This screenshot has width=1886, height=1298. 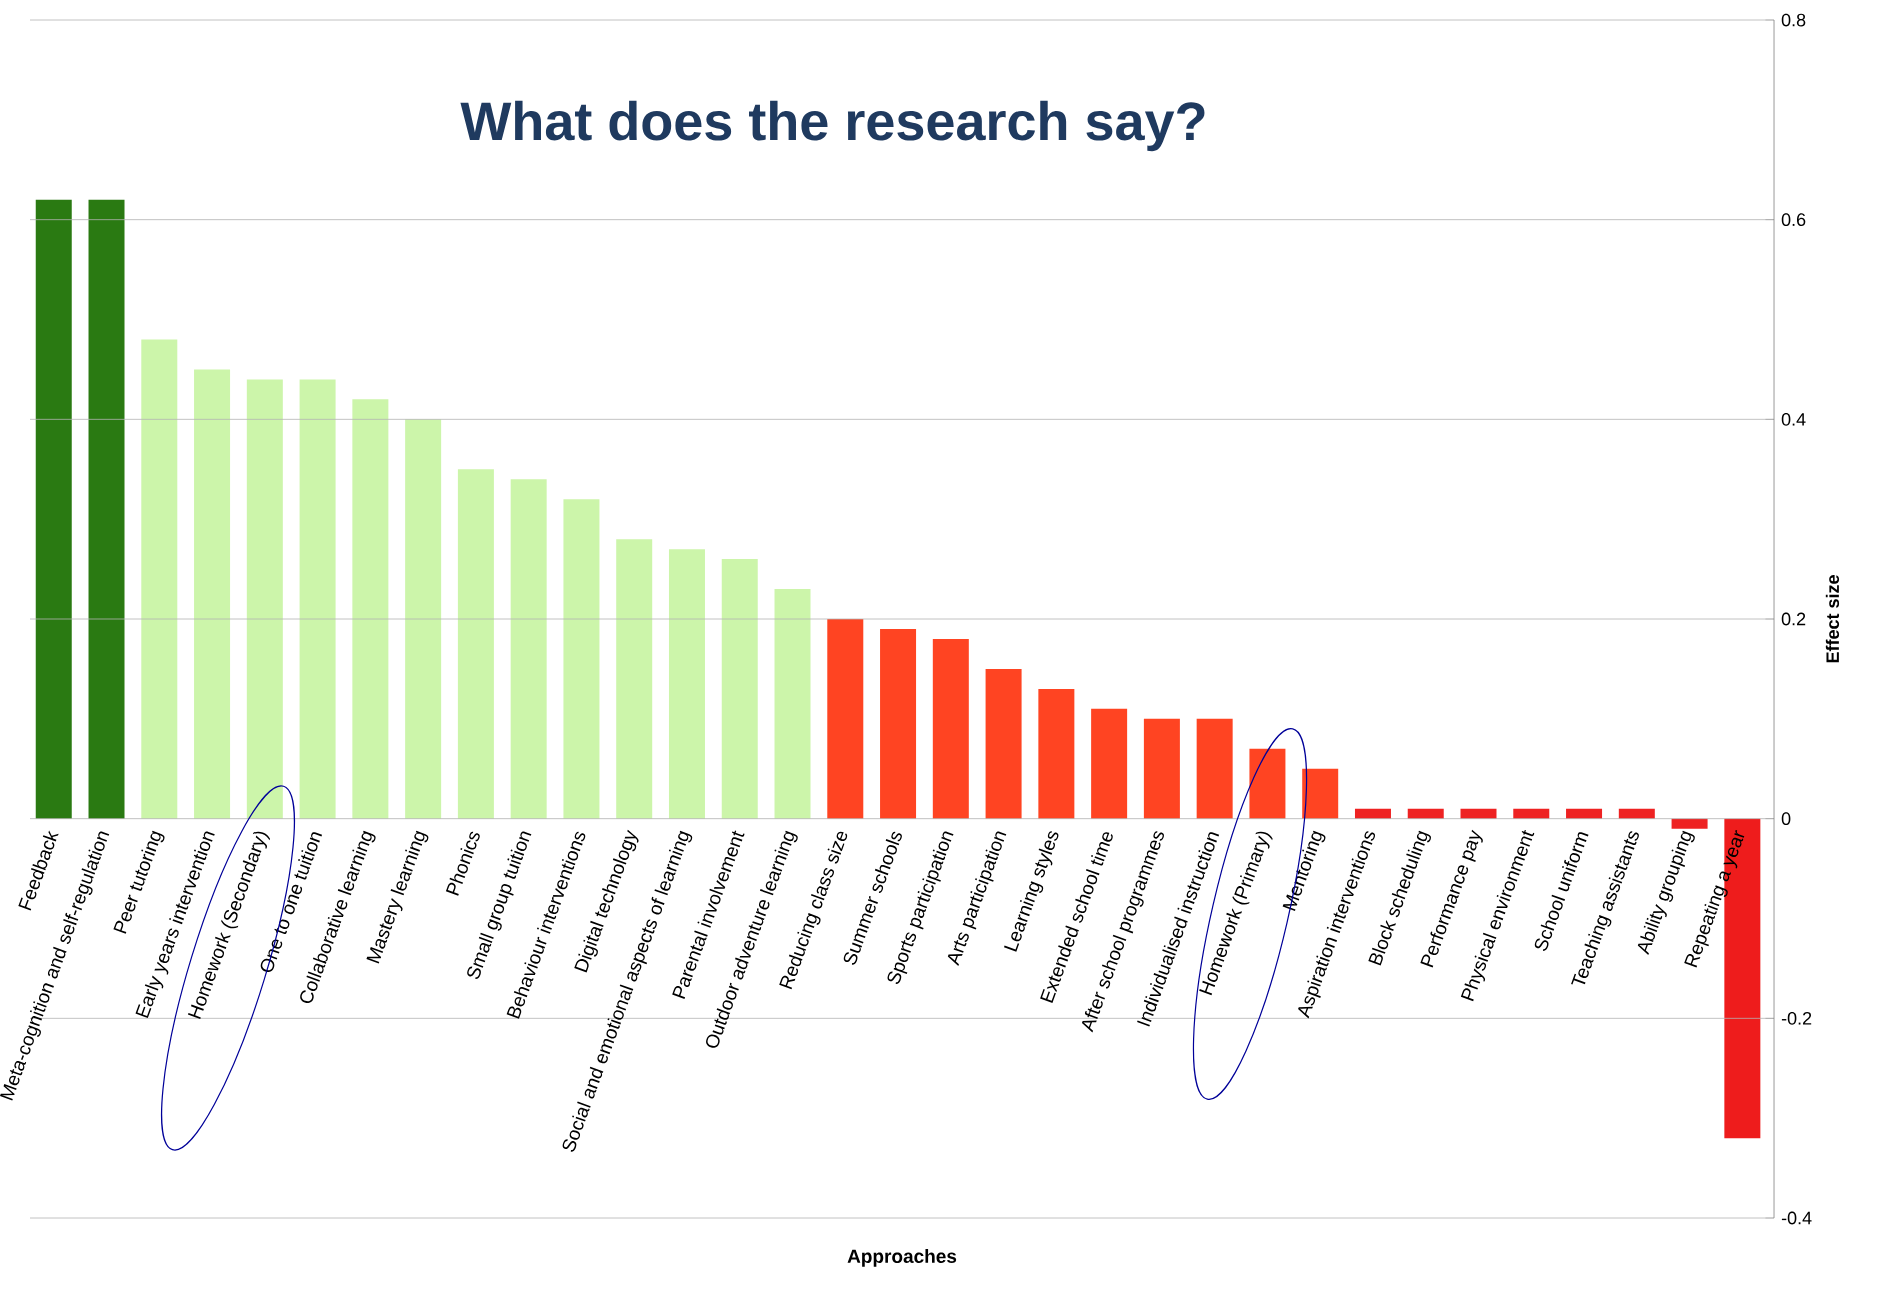 What do you see at coordinates (1832, 619) in the screenshot?
I see `y-axis-title: Effect size` at bounding box center [1832, 619].